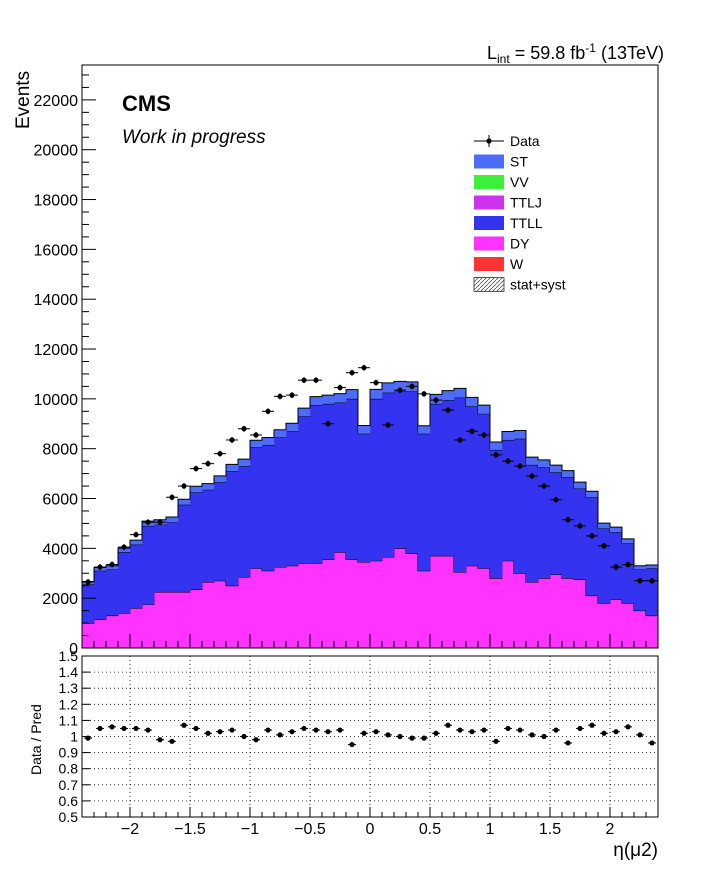 This screenshot has height=872, width=716. Describe the element at coordinates (69, 753) in the screenshot. I see `ratio-y-tick-label-4: 0.9` at that location.